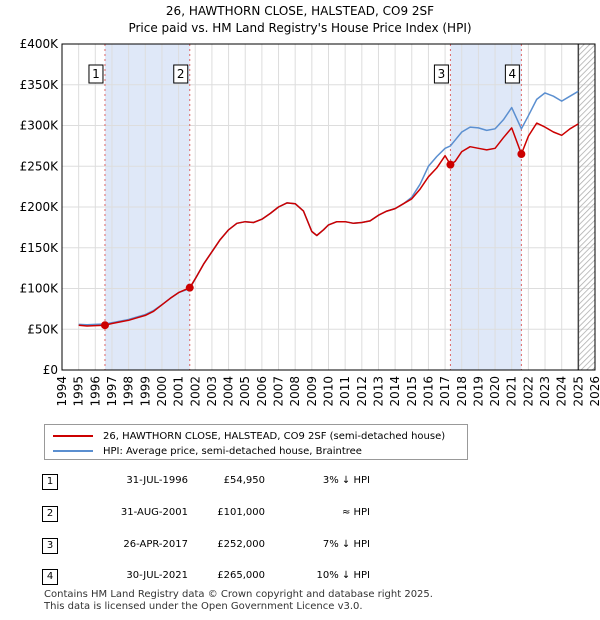  I want to click on sale-row: 4 30-JUL-2021 £265,000 10% ↓ HPI, so click(300, 577).